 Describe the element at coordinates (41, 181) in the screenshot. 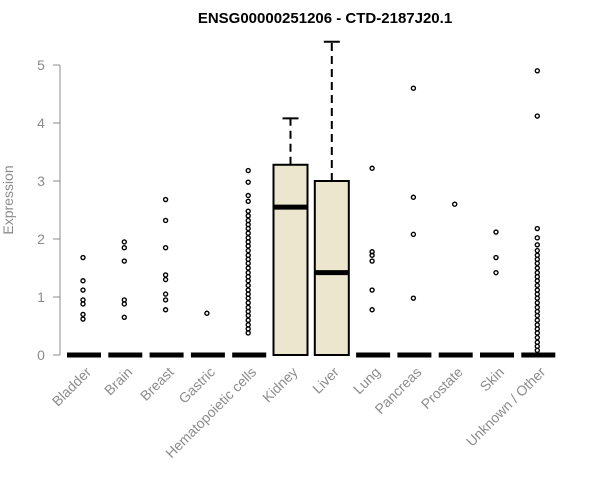

I see `y-tick-label: 3` at that location.